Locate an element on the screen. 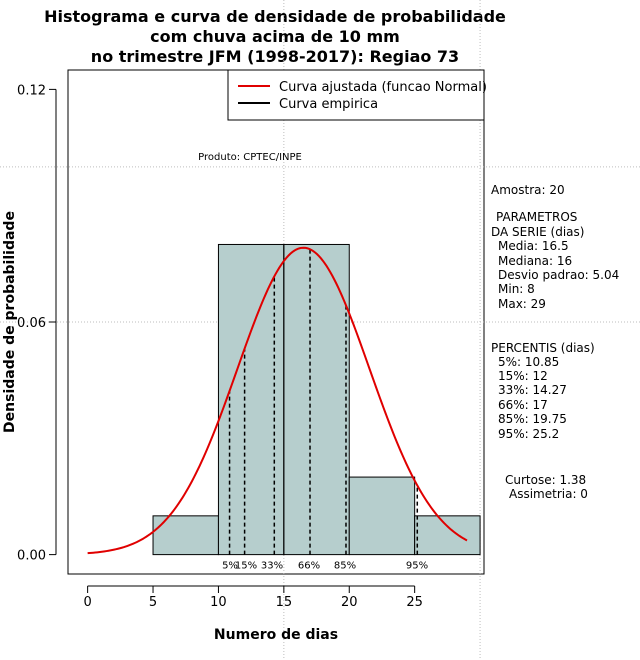  chart-title-line-3: no trimestre JFM (1998-2017): Regiao 73 is located at coordinates (275, 56).